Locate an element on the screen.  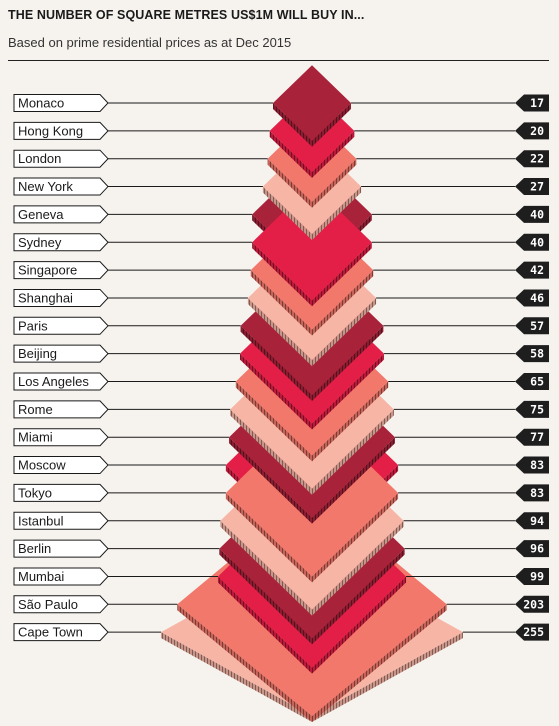
singapore-label-tag is located at coordinates (61, 270).